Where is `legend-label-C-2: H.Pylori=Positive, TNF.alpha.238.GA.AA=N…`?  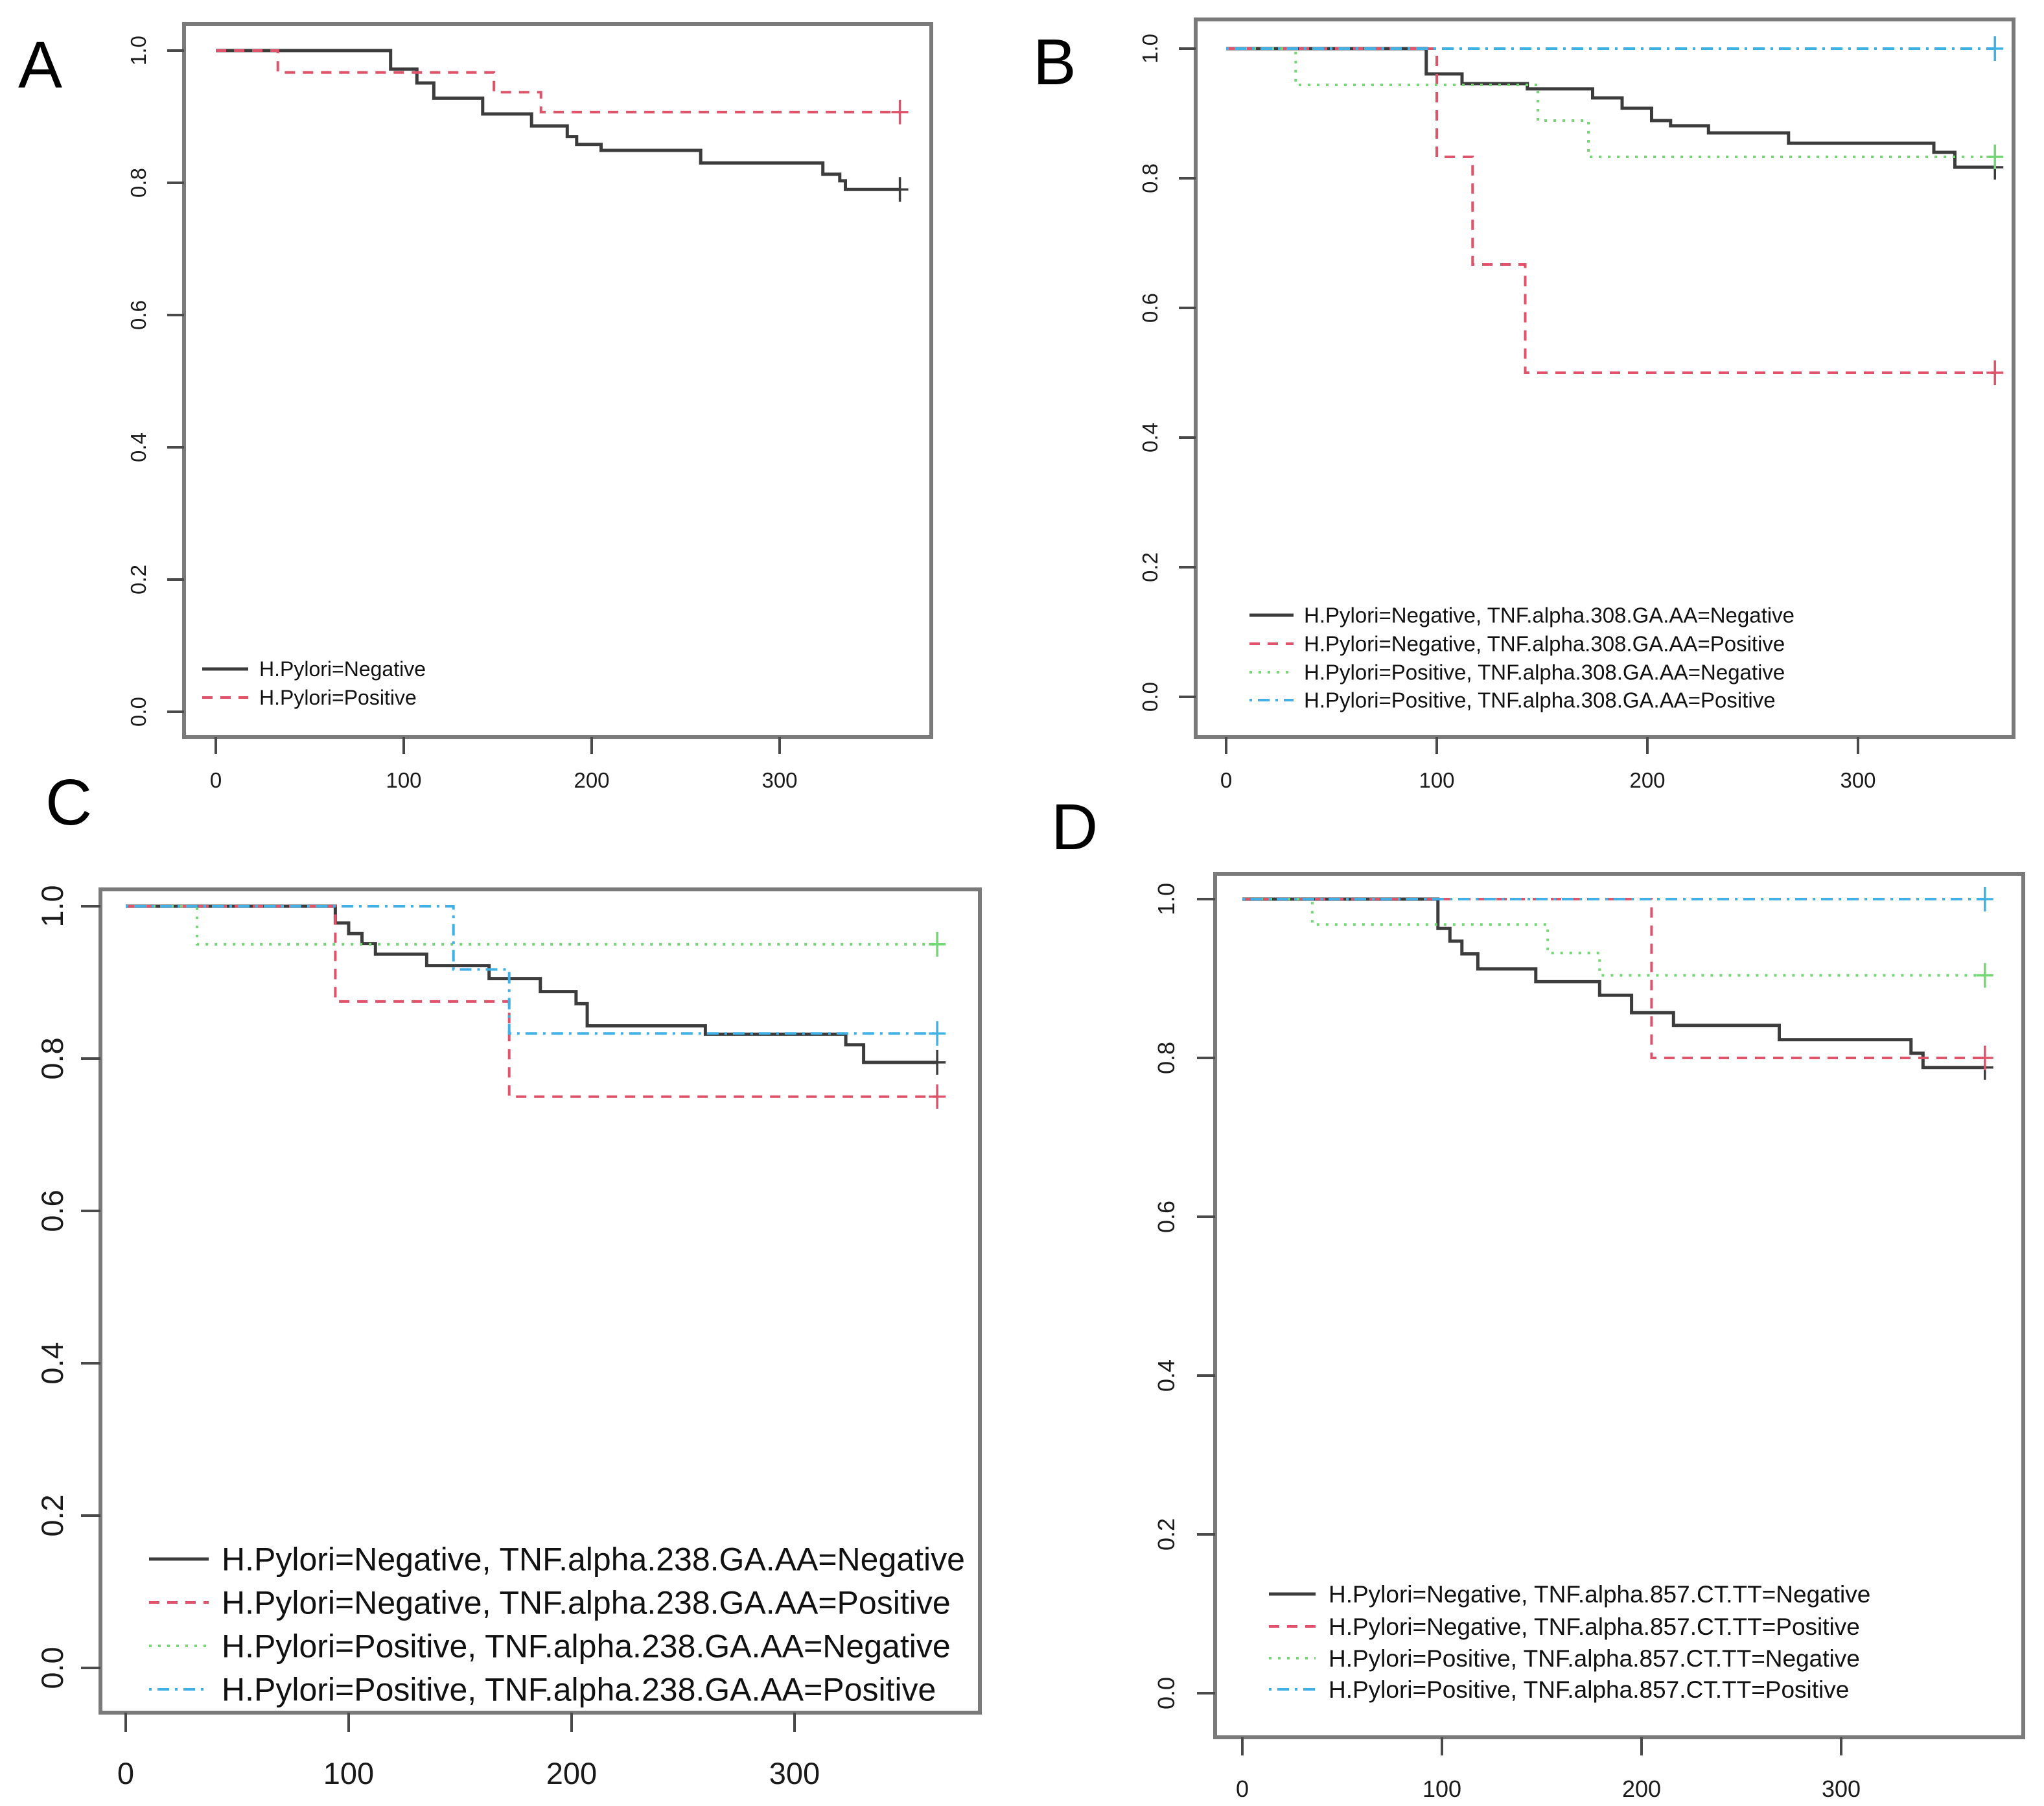
legend-label-C-2: H.Pylori=Positive, TNF.alpha.238.GA.AA=N… is located at coordinates (587, 1646).